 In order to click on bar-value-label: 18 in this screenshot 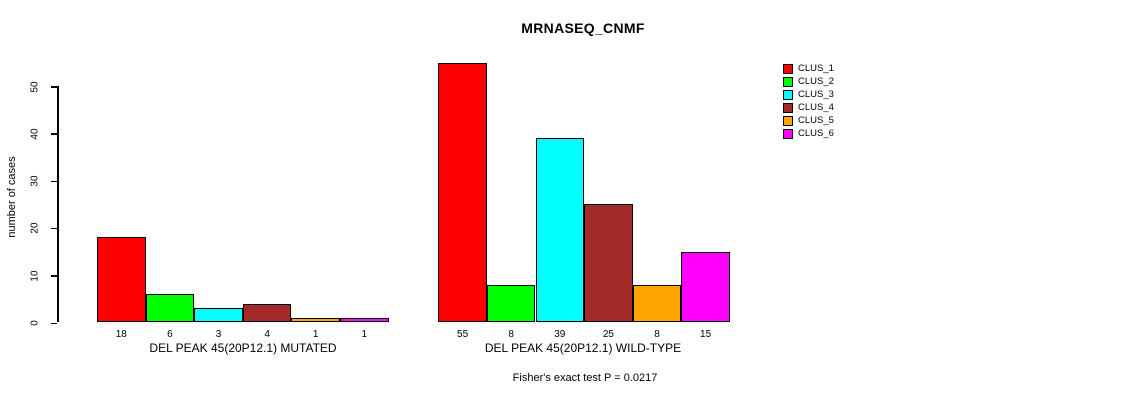, I will do `click(121, 334)`.